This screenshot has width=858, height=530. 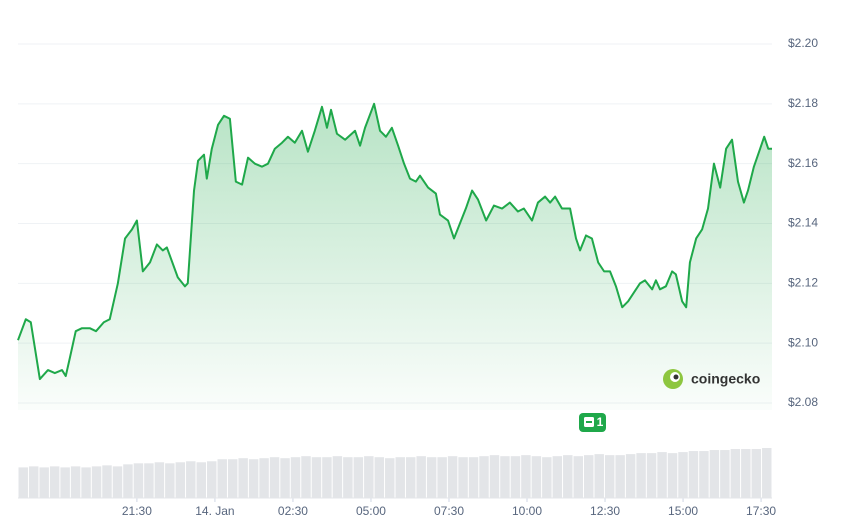 I want to click on x-tick-label: 05:00, so click(x=371, y=511).